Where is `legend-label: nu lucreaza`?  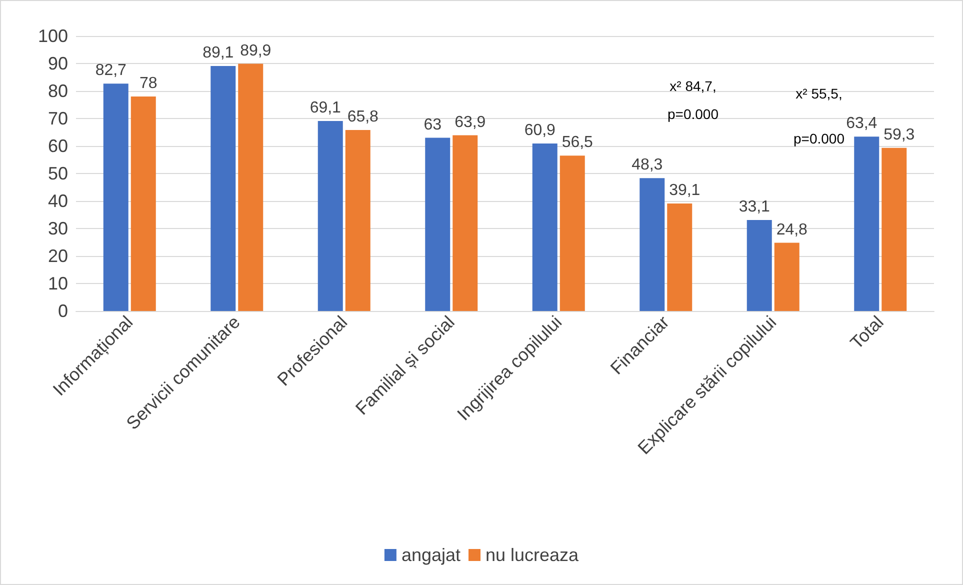
legend-label: nu lucreaza is located at coordinates (533, 555).